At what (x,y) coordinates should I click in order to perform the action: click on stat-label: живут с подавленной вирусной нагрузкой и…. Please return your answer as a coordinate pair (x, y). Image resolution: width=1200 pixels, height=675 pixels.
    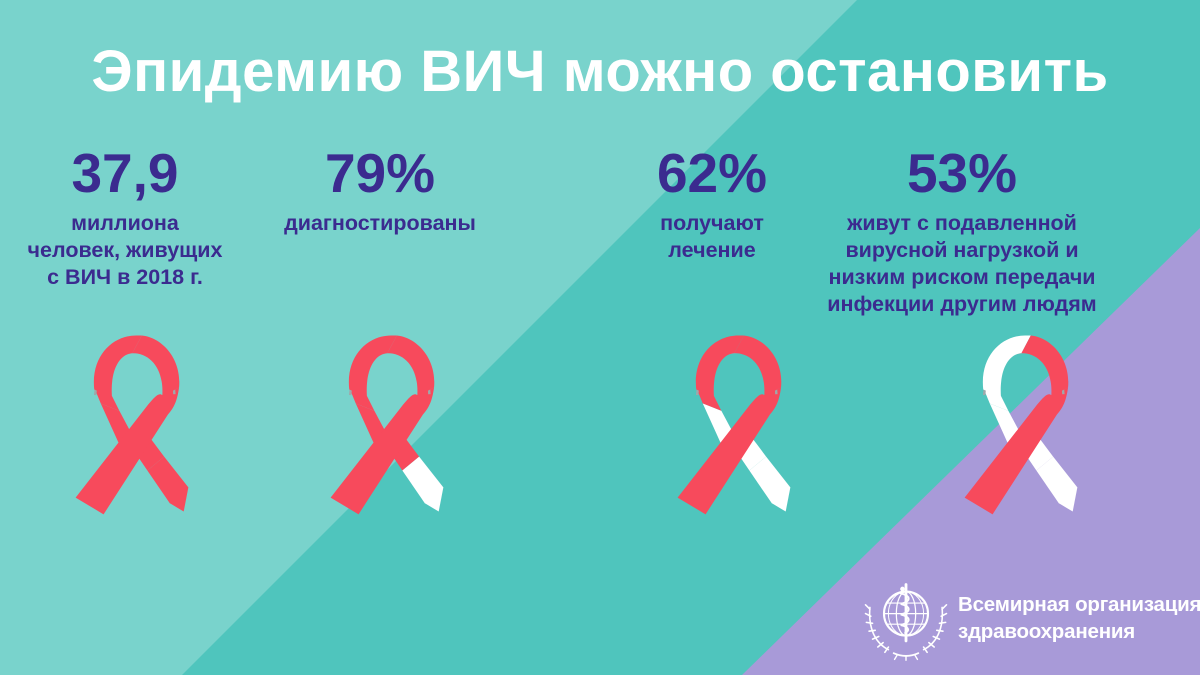
    Looking at the image, I should click on (962, 263).